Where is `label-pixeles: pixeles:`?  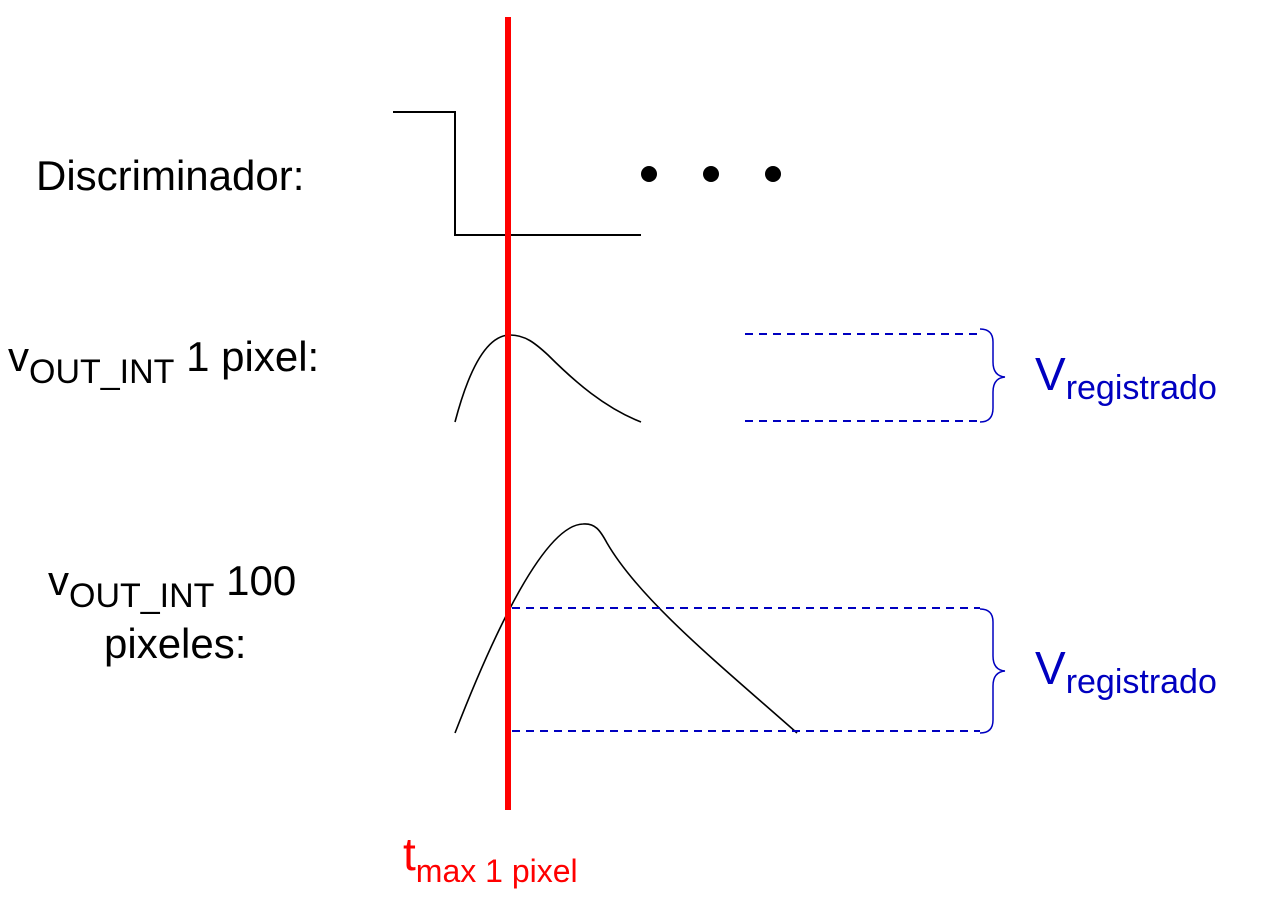 label-pixeles: pixeles: is located at coordinates (175, 643).